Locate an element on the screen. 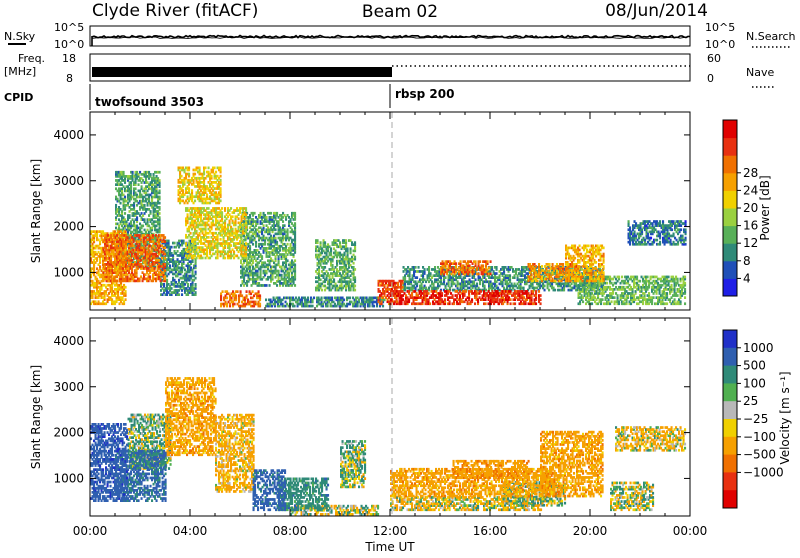 The width and height of the screenshot is (800, 558). nave-bottom-label: 0 is located at coordinates (710, 78).